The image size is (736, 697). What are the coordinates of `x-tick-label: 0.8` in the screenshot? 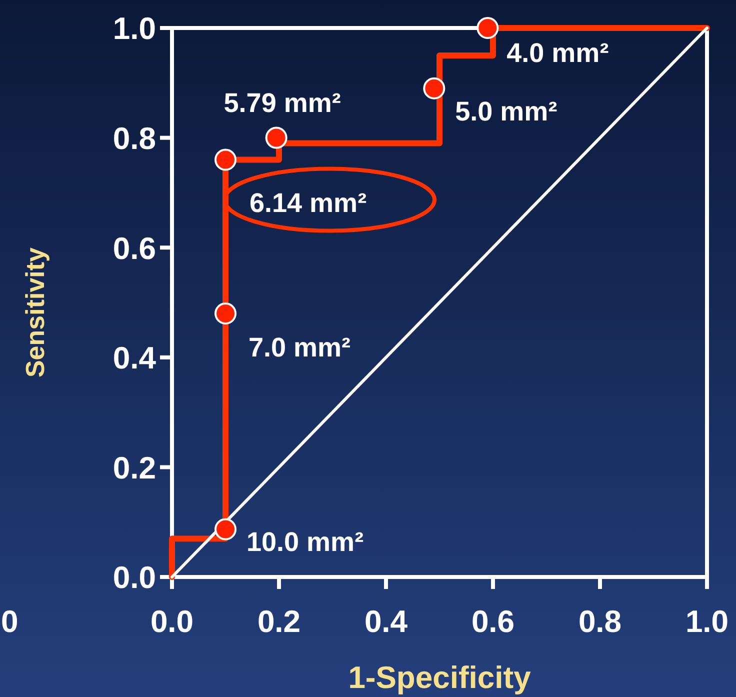 It's located at (600, 621).